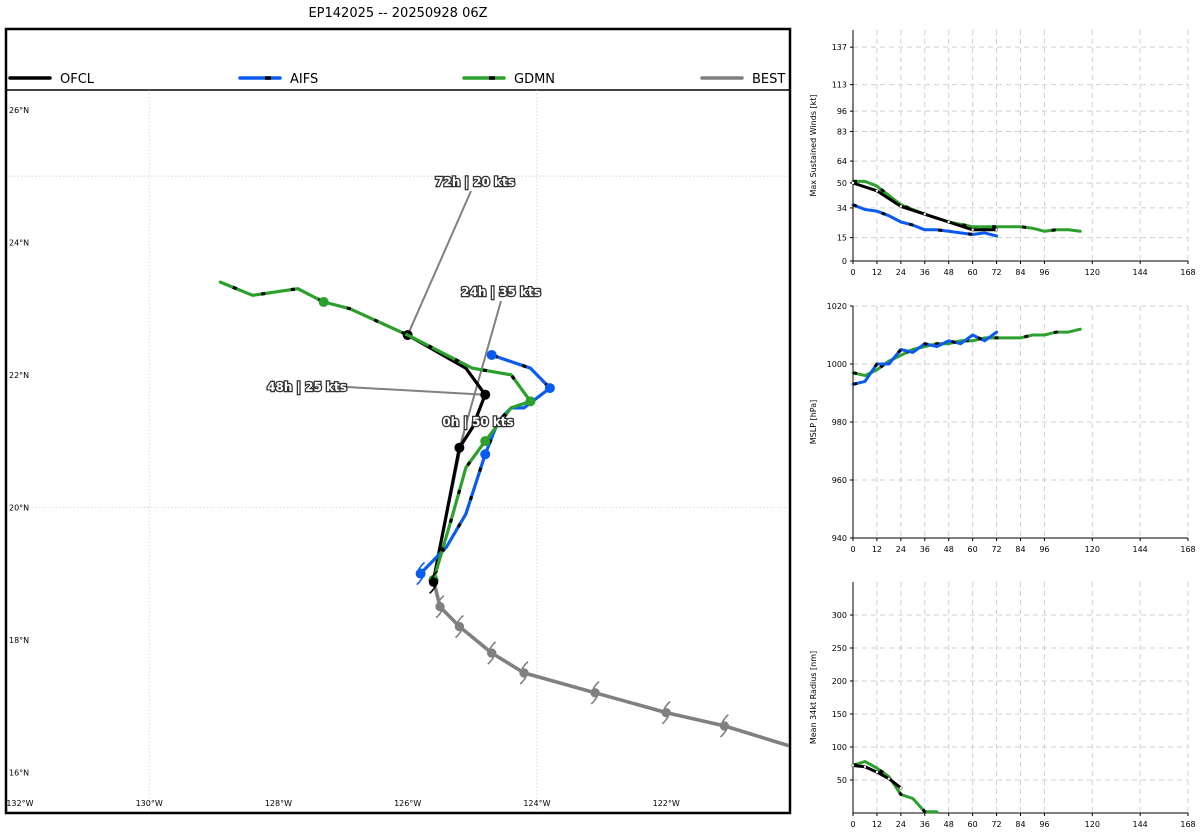 The height and width of the screenshot is (840, 1200). What do you see at coordinates (839, 648) in the screenshot?
I see `y-tick-label: 250` at bounding box center [839, 648].